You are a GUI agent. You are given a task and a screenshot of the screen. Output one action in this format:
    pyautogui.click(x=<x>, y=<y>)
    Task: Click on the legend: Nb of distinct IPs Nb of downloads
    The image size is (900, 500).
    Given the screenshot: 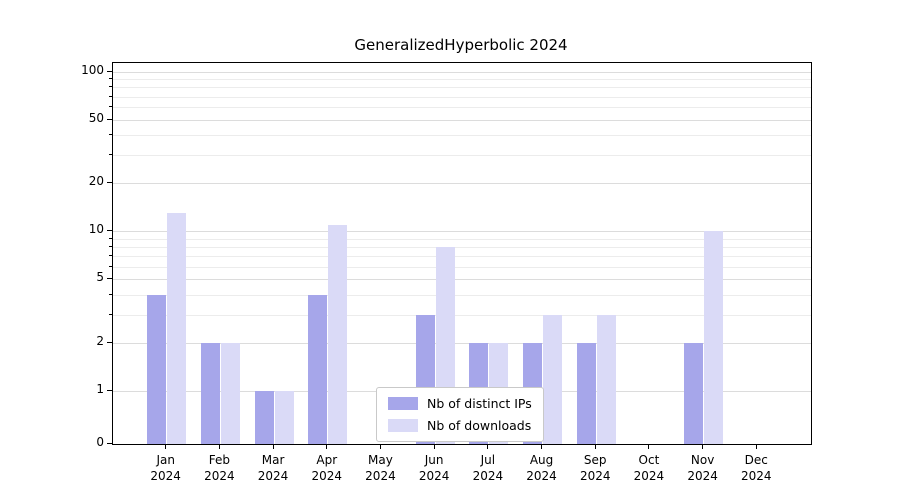 What is the action you would take?
    pyautogui.click(x=460, y=414)
    